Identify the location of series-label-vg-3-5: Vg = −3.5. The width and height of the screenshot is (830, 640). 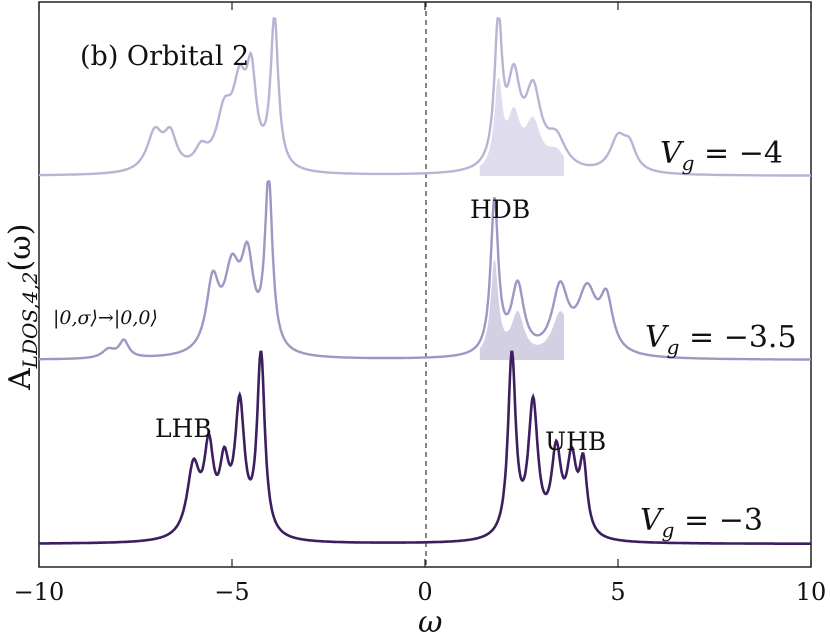
(721, 339).